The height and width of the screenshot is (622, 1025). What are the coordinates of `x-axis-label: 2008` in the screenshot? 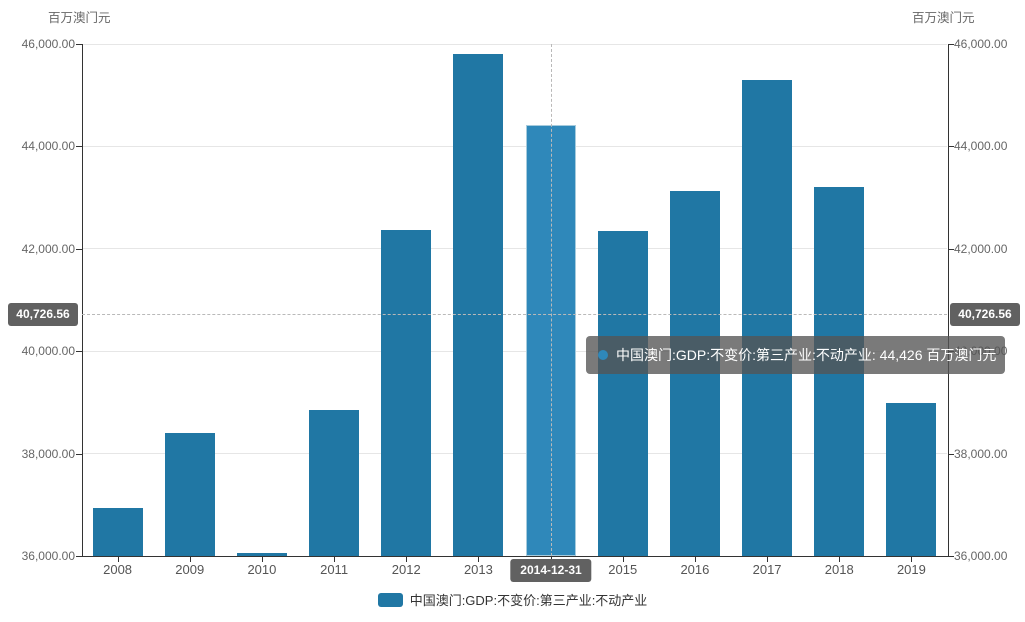 It's located at (118, 569).